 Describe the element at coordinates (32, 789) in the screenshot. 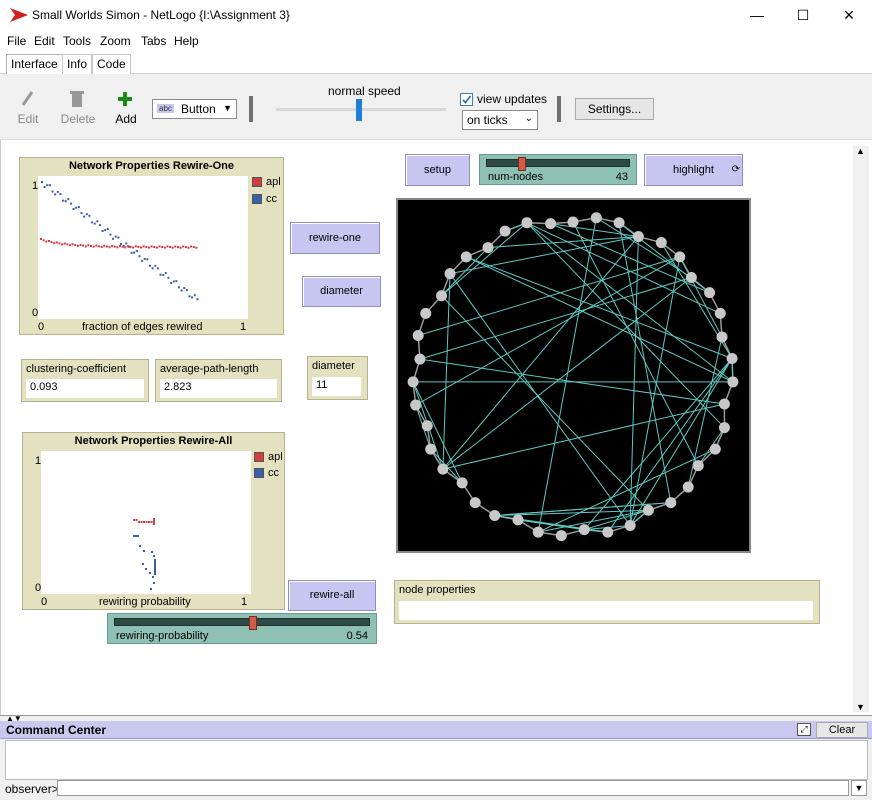

I see `observer-select: observer>` at that location.